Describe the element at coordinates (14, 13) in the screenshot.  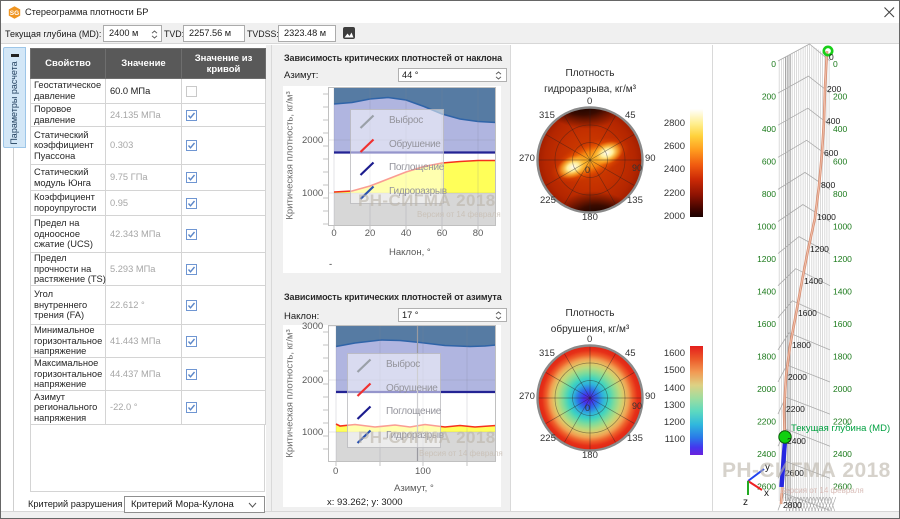
I see `svg-text: SG` at that location.